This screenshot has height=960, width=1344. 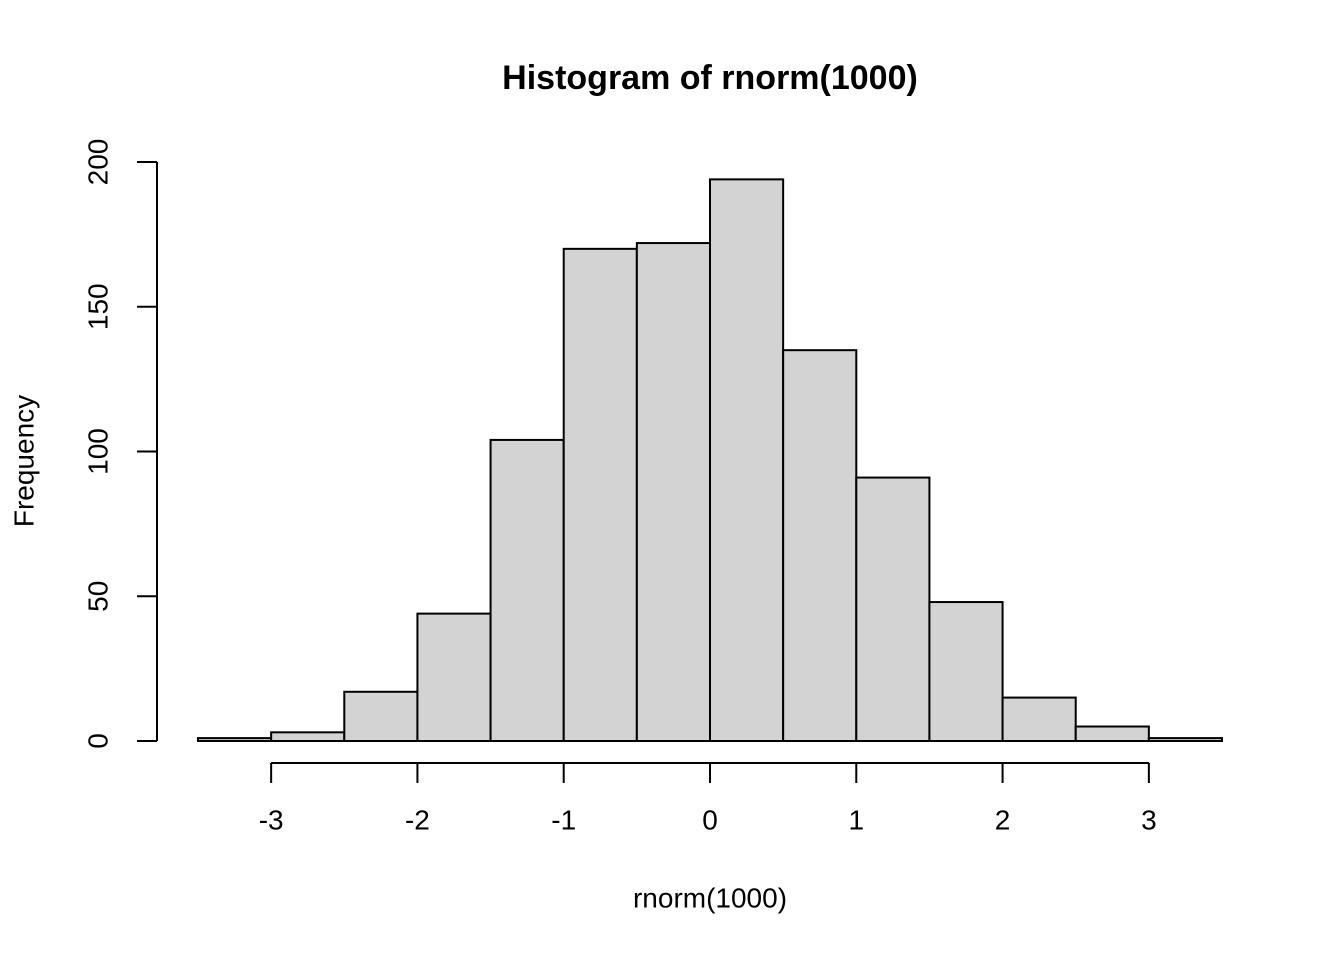 I want to click on x-tick-label: -2, so click(x=417, y=819).